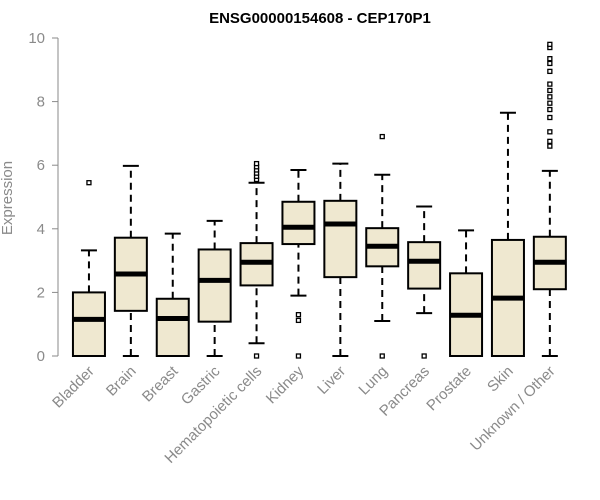 The height and width of the screenshot is (500, 600). I want to click on x-tick-label: Bladder, so click(73, 387).